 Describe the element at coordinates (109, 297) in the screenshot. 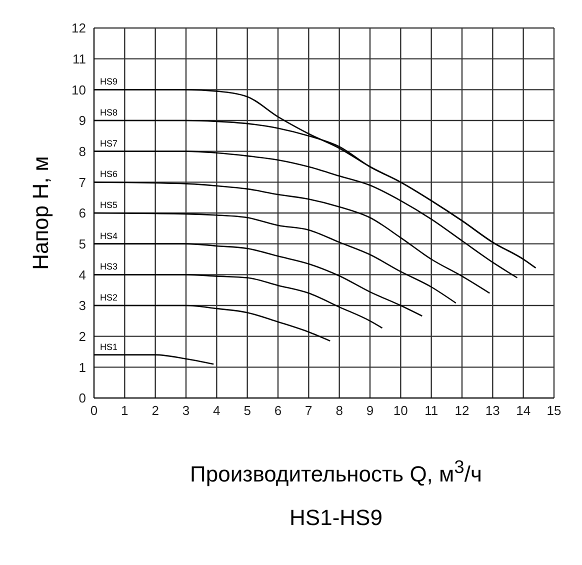

I see `series-label: HS2` at that location.